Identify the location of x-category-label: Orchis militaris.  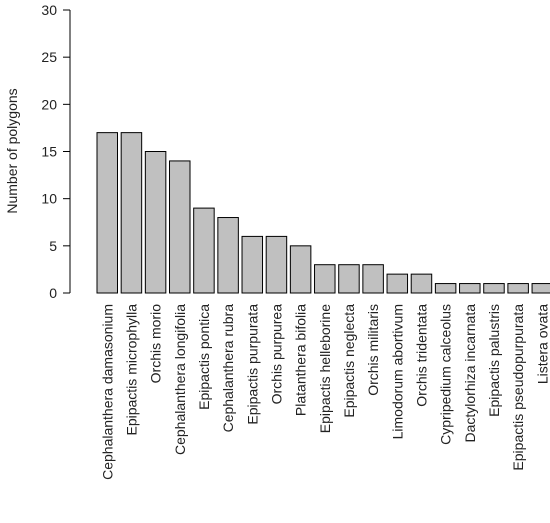
(373, 350).